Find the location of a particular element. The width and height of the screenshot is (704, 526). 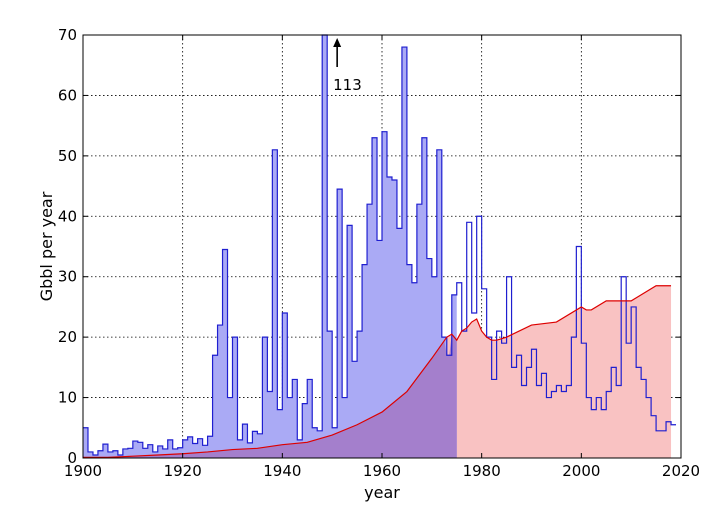

annotation-label: 113 is located at coordinates (347, 85).